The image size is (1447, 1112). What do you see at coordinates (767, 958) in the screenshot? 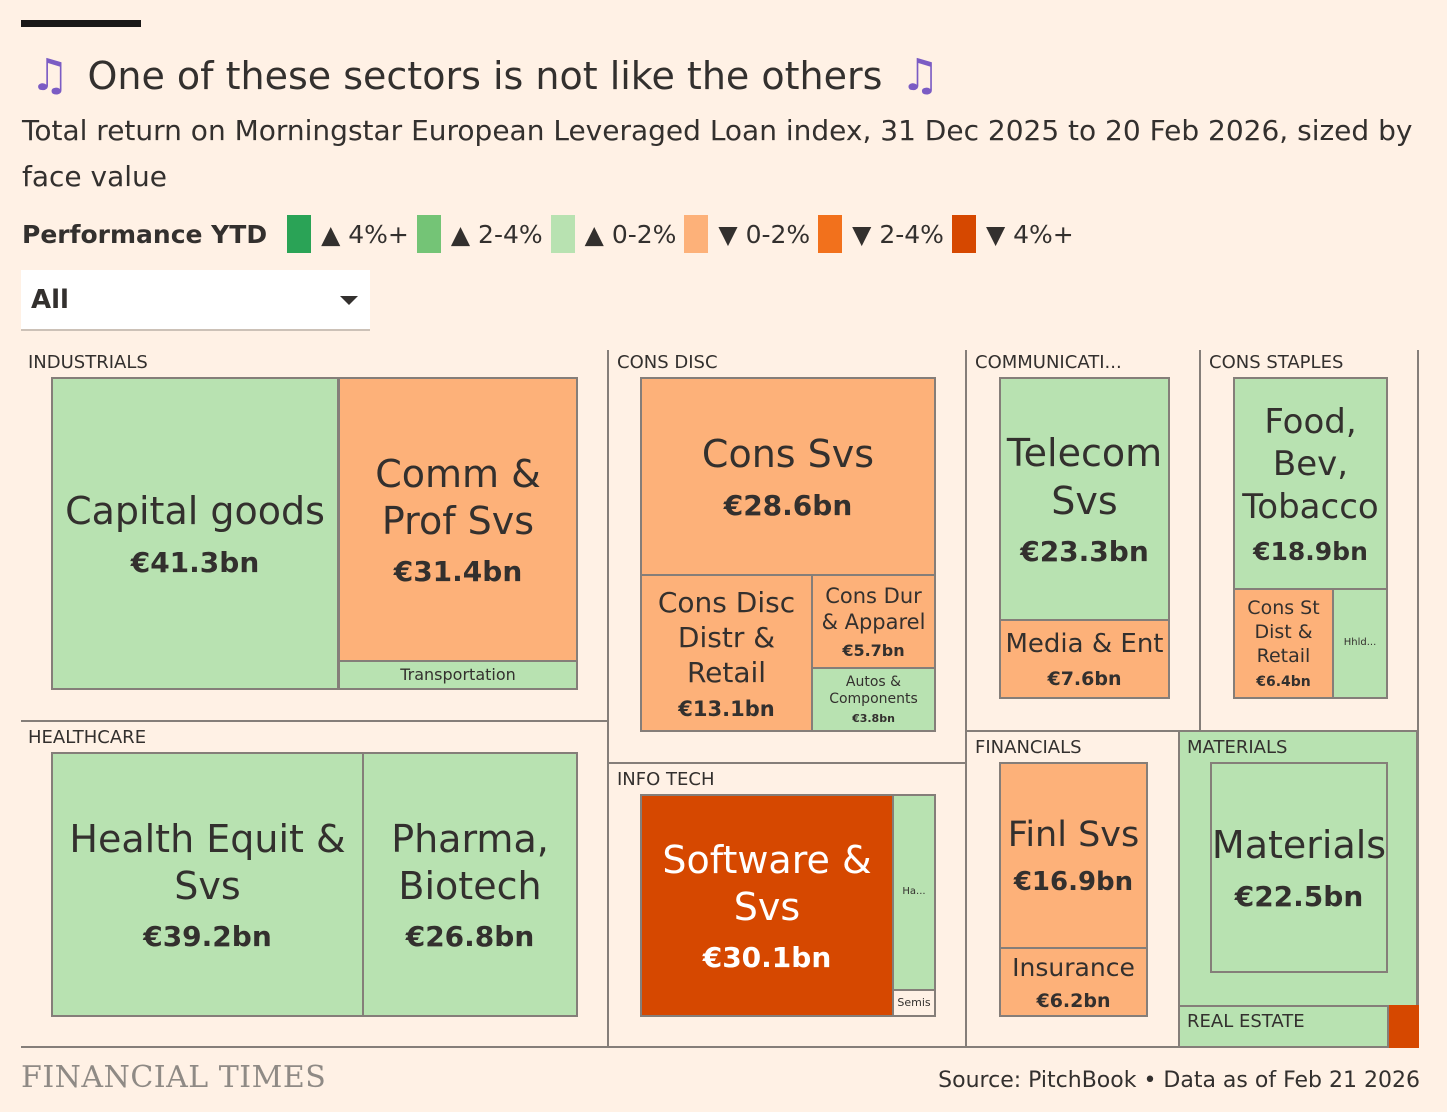
I see `tile-value: €30.1bn` at bounding box center [767, 958].